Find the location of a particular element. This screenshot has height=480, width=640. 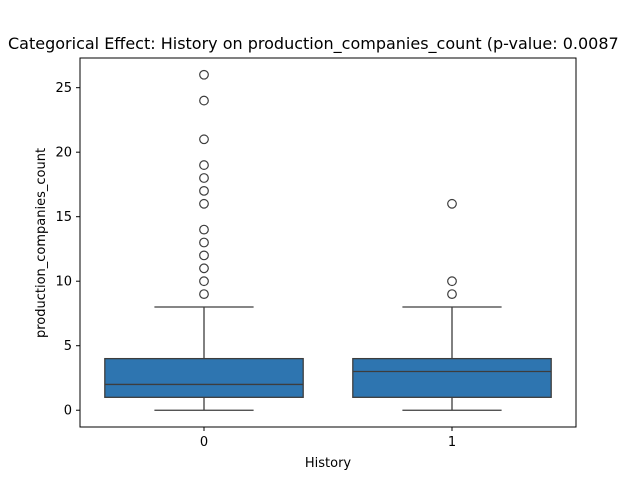

x-tick-label: 1 is located at coordinates (452, 442).